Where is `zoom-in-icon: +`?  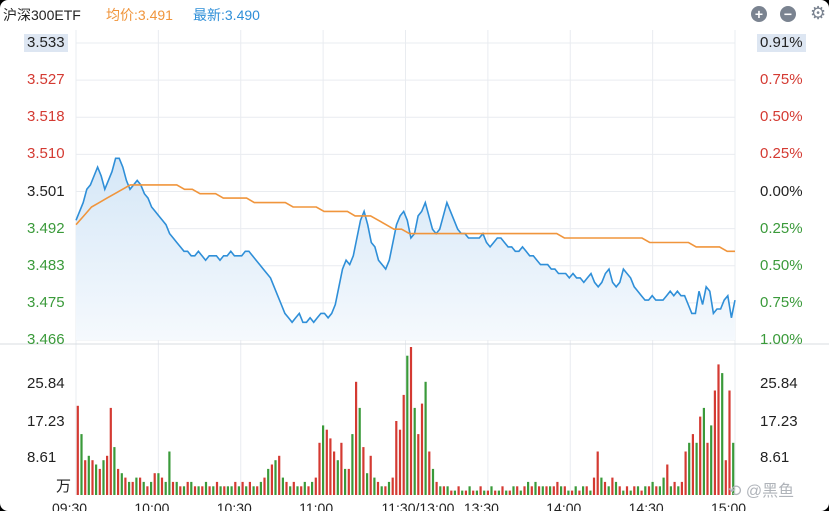
zoom-in-icon: + is located at coordinates (759, 14).